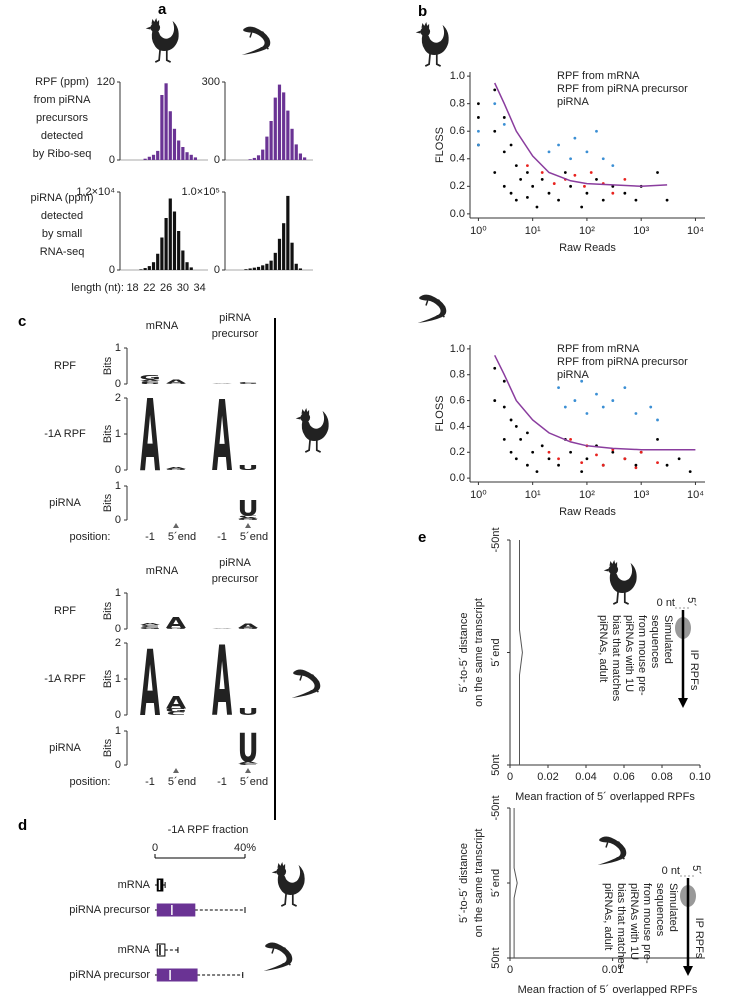 This screenshot has width=750, height=1000. I want to click on category-label: mRNA, so click(134, 950).